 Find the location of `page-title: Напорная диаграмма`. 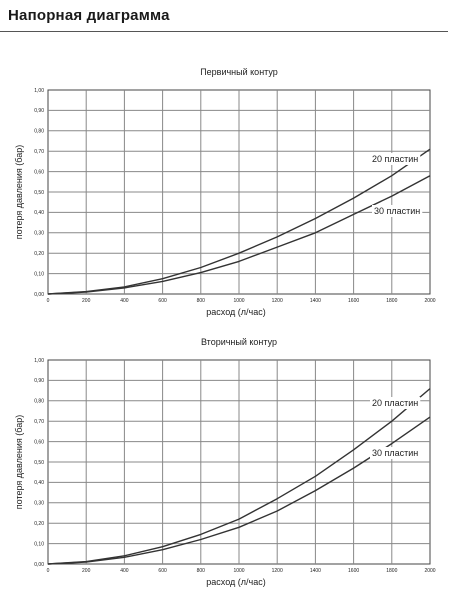

page-title: Напорная диаграмма is located at coordinates (89, 15).